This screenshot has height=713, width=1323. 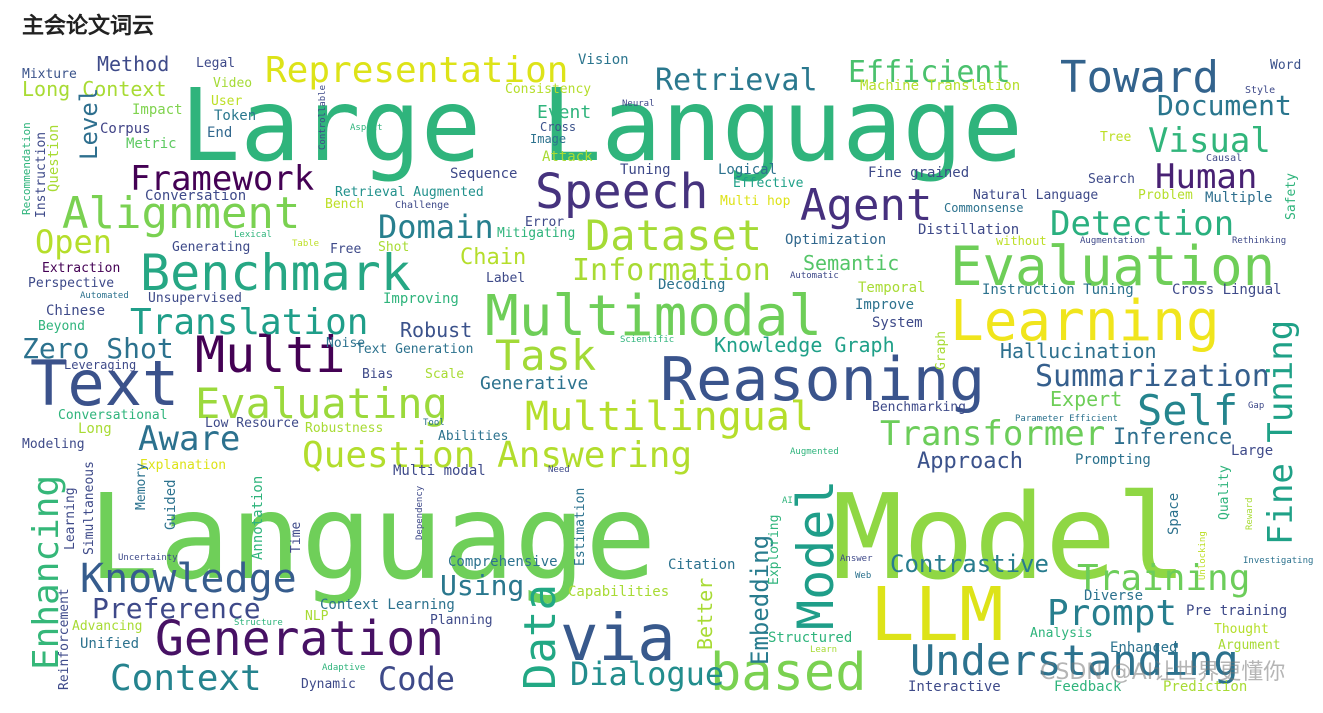 I want to click on cloud-word: Long, so click(x=95, y=429).